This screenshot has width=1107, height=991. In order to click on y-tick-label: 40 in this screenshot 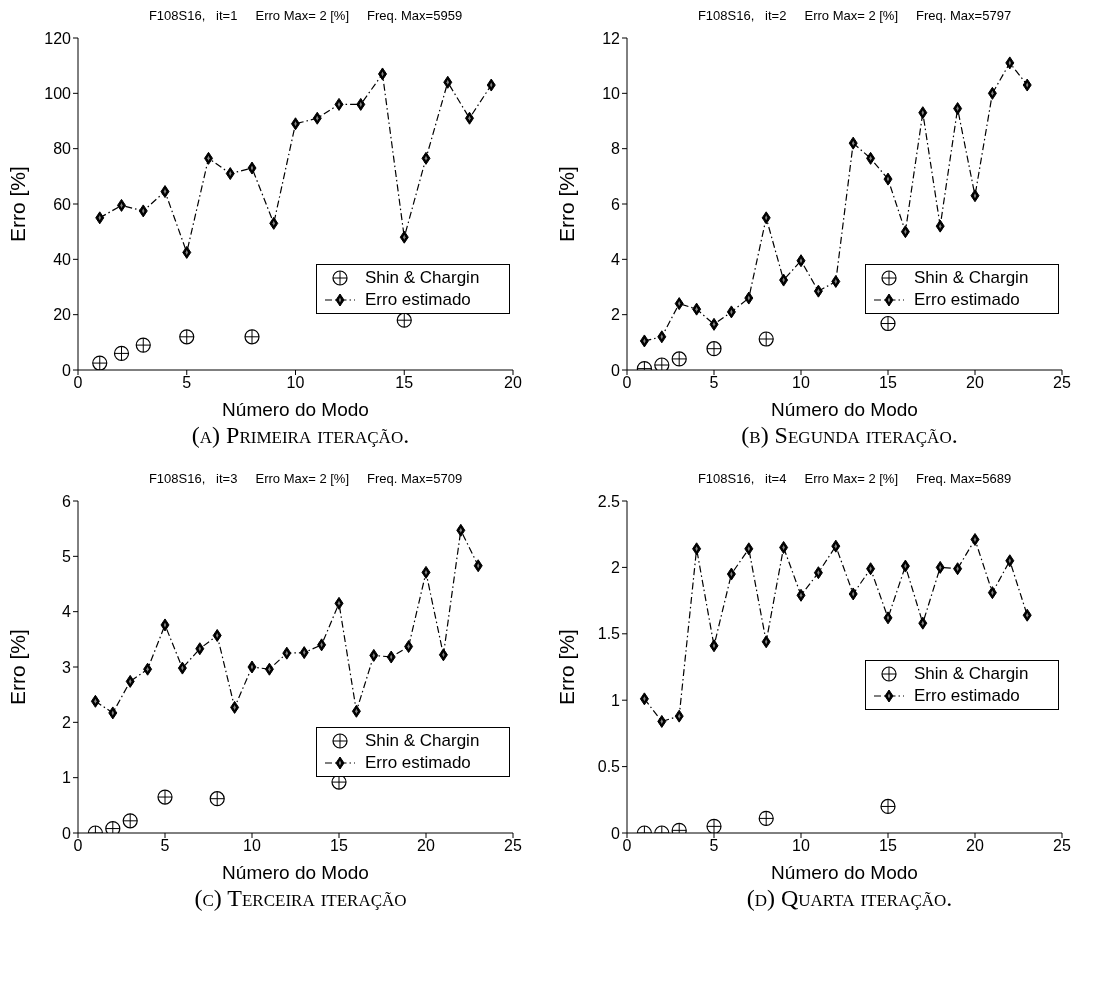, I will do `click(62, 260)`.